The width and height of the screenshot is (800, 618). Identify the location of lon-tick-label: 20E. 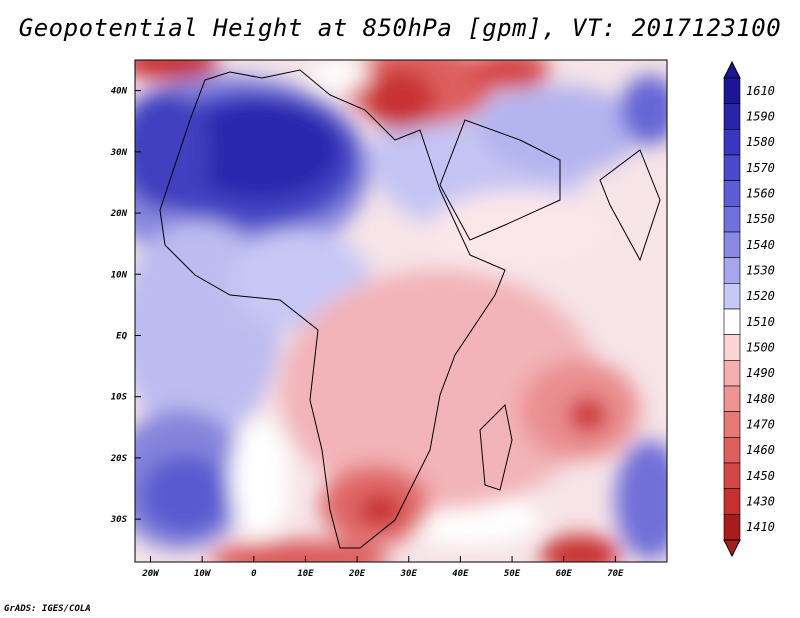
(357, 574).